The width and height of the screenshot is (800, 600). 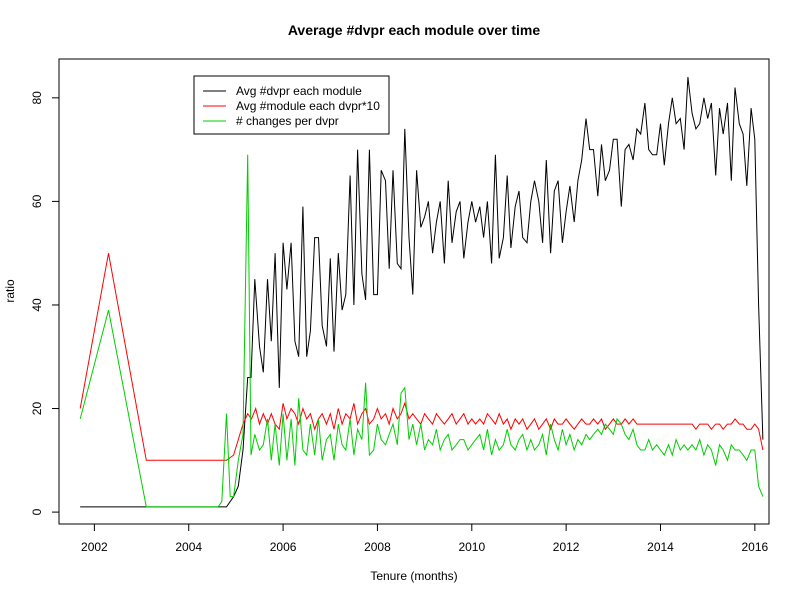 What do you see at coordinates (308, 106) in the screenshot?
I see `legend-entry-label: Avg #module each dvpr*10` at bounding box center [308, 106].